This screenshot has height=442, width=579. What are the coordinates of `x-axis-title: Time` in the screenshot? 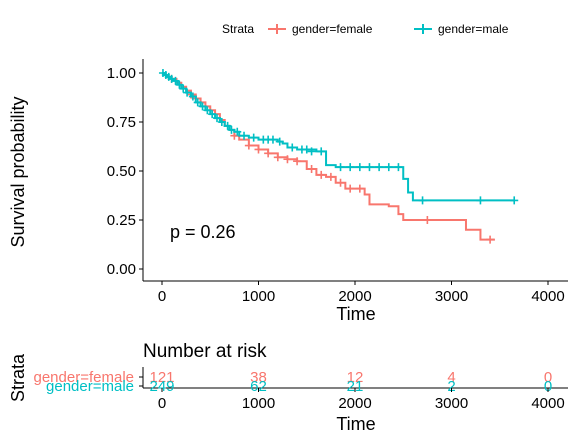 It's located at (355, 314).